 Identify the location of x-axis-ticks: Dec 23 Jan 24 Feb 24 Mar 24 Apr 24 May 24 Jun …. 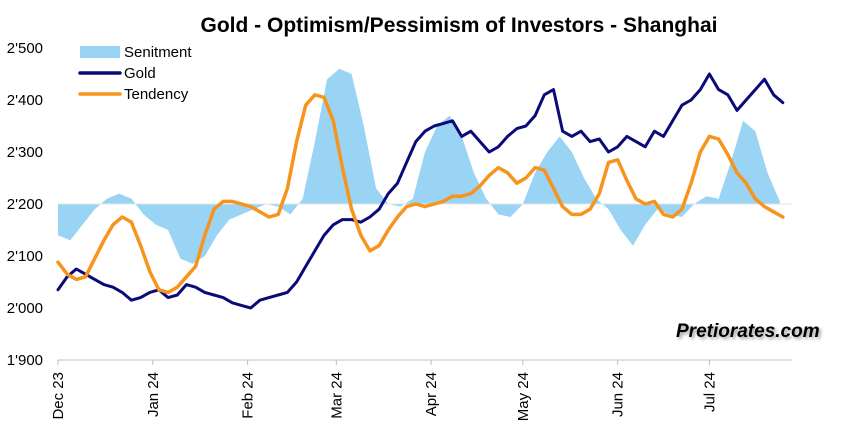
(384, 390).